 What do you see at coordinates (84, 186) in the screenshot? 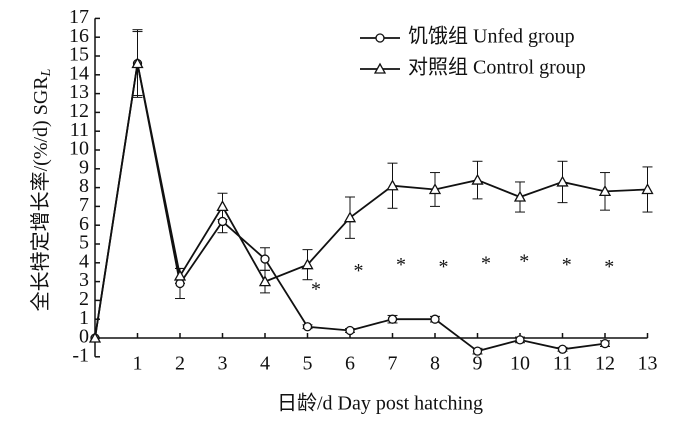
I see `y-tick-label: 8` at bounding box center [84, 186].